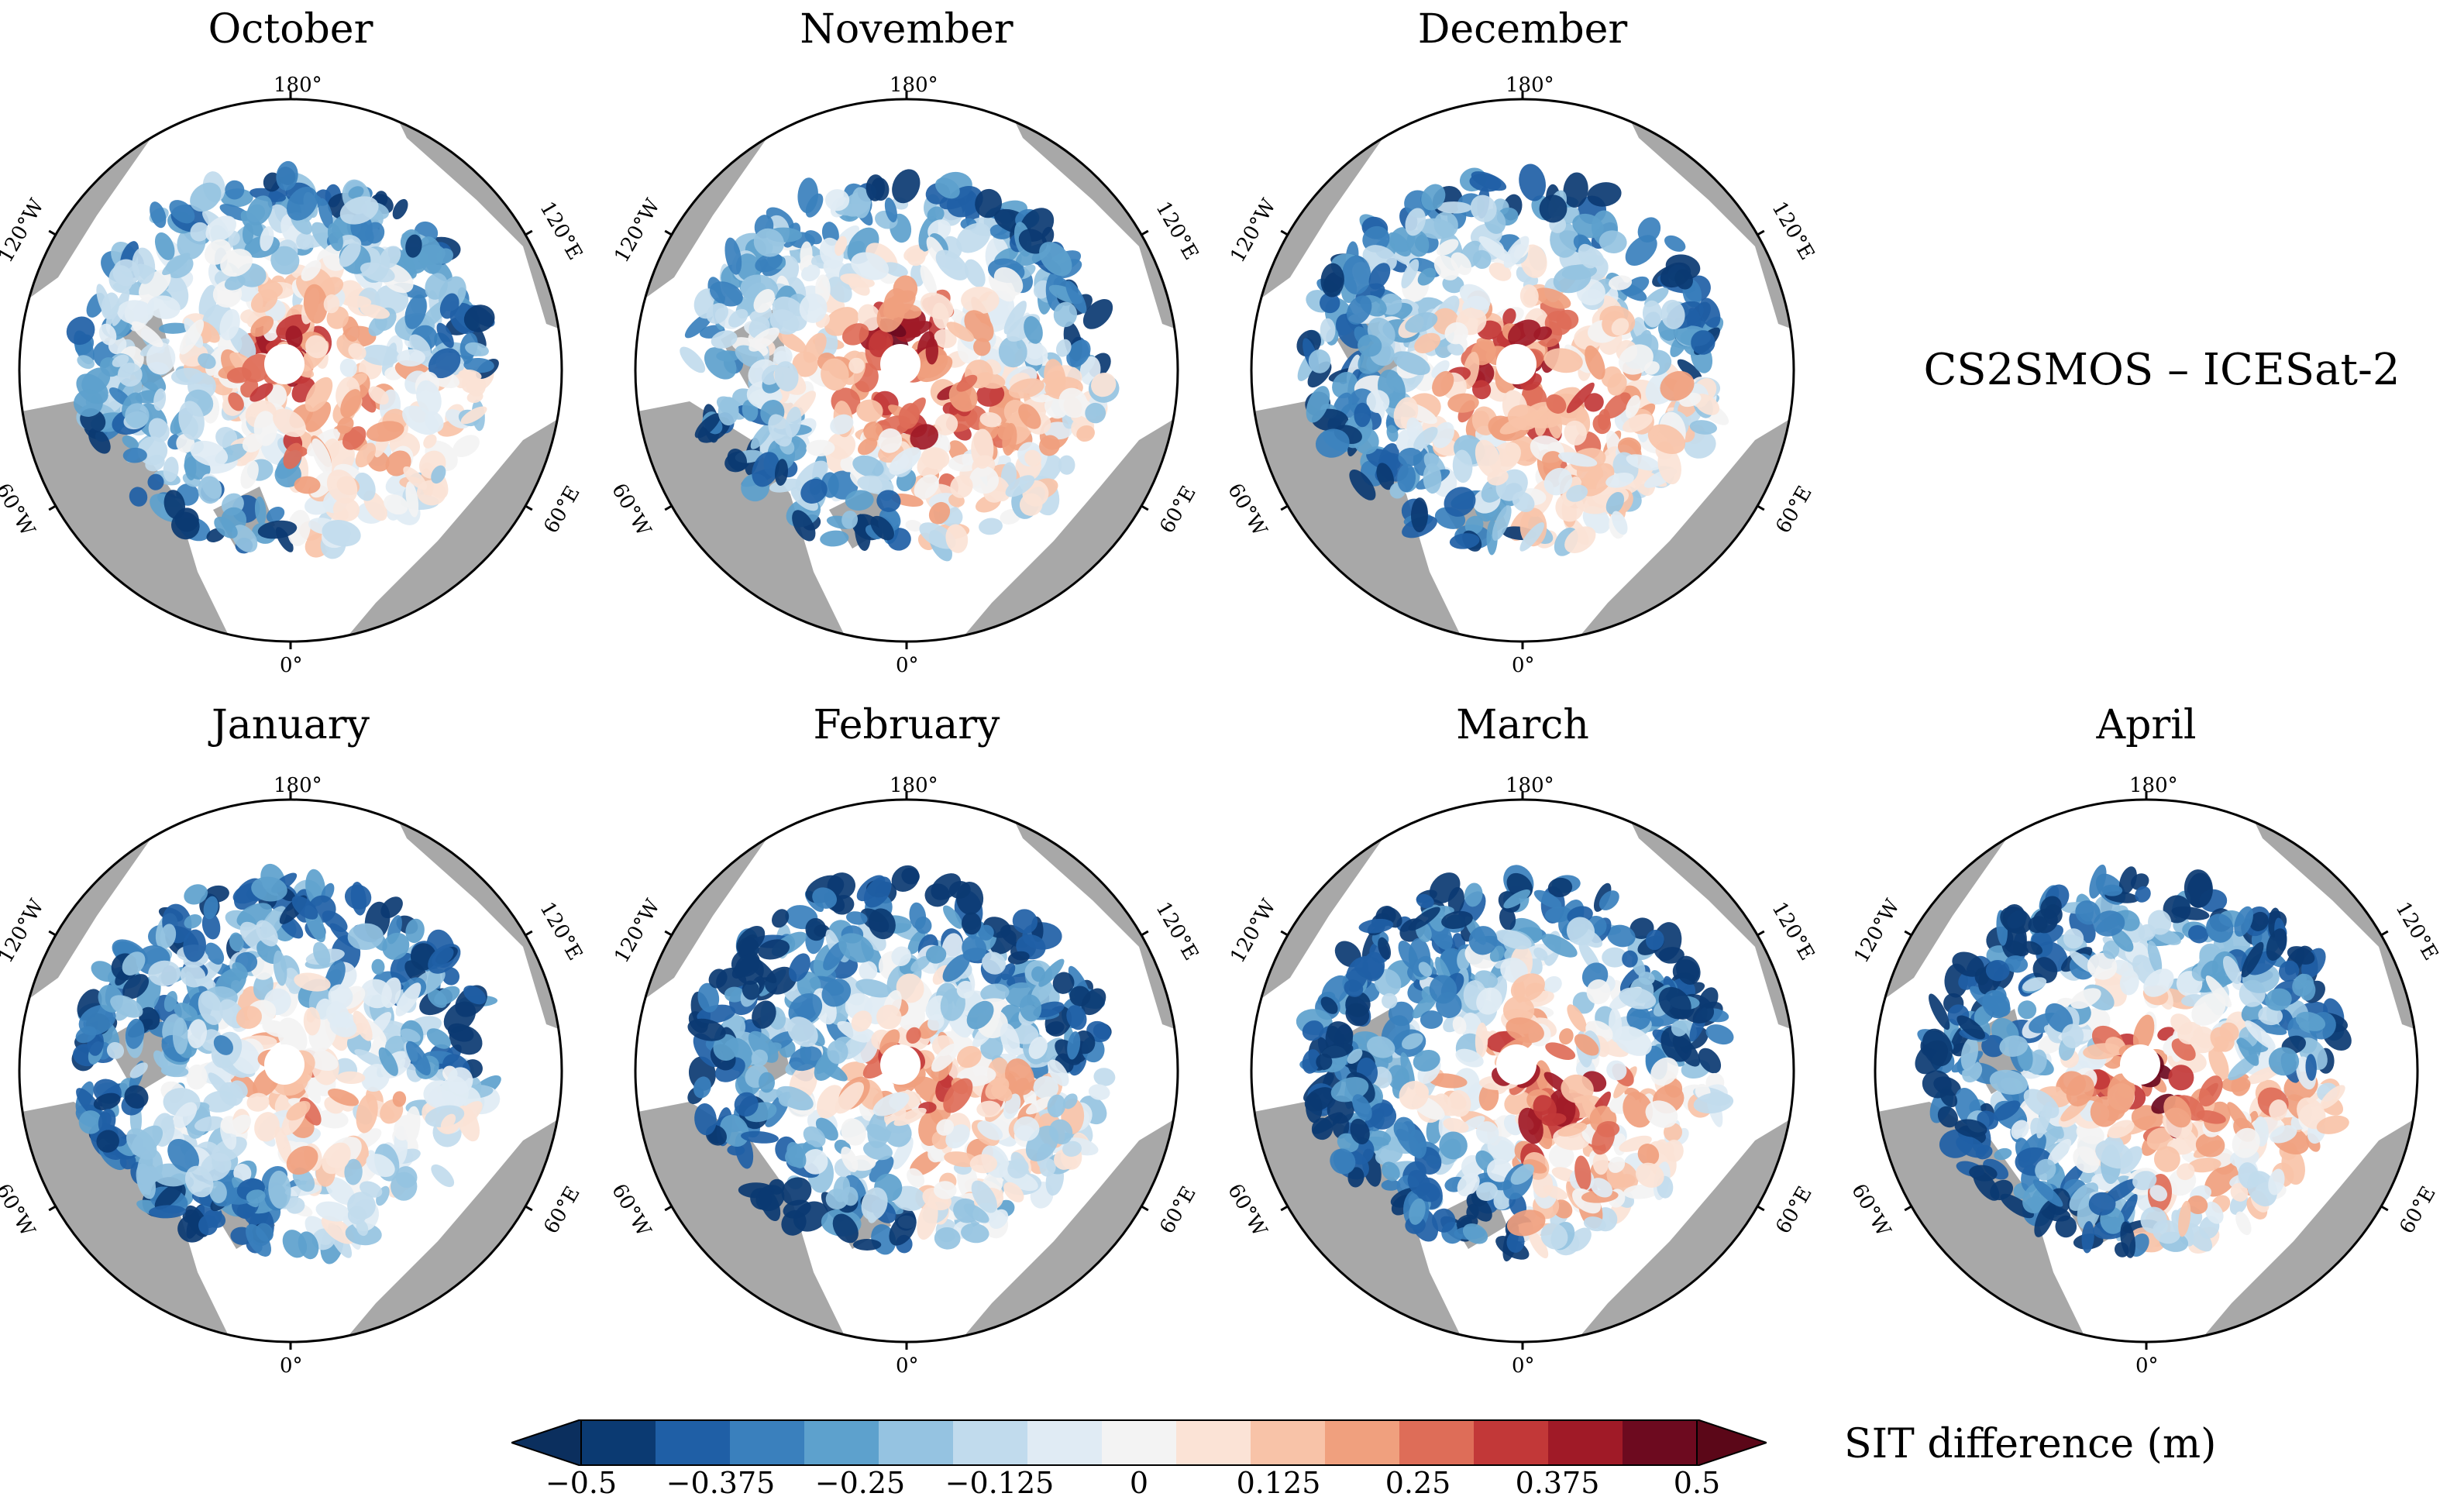  I want to click on colorbar-segment, so click(990, 1442).